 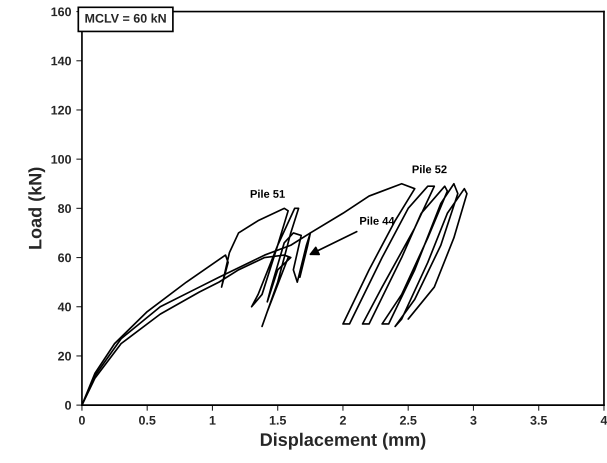 What do you see at coordinates (267, 194) in the screenshot?
I see `series-label: Pile 51` at bounding box center [267, 194].